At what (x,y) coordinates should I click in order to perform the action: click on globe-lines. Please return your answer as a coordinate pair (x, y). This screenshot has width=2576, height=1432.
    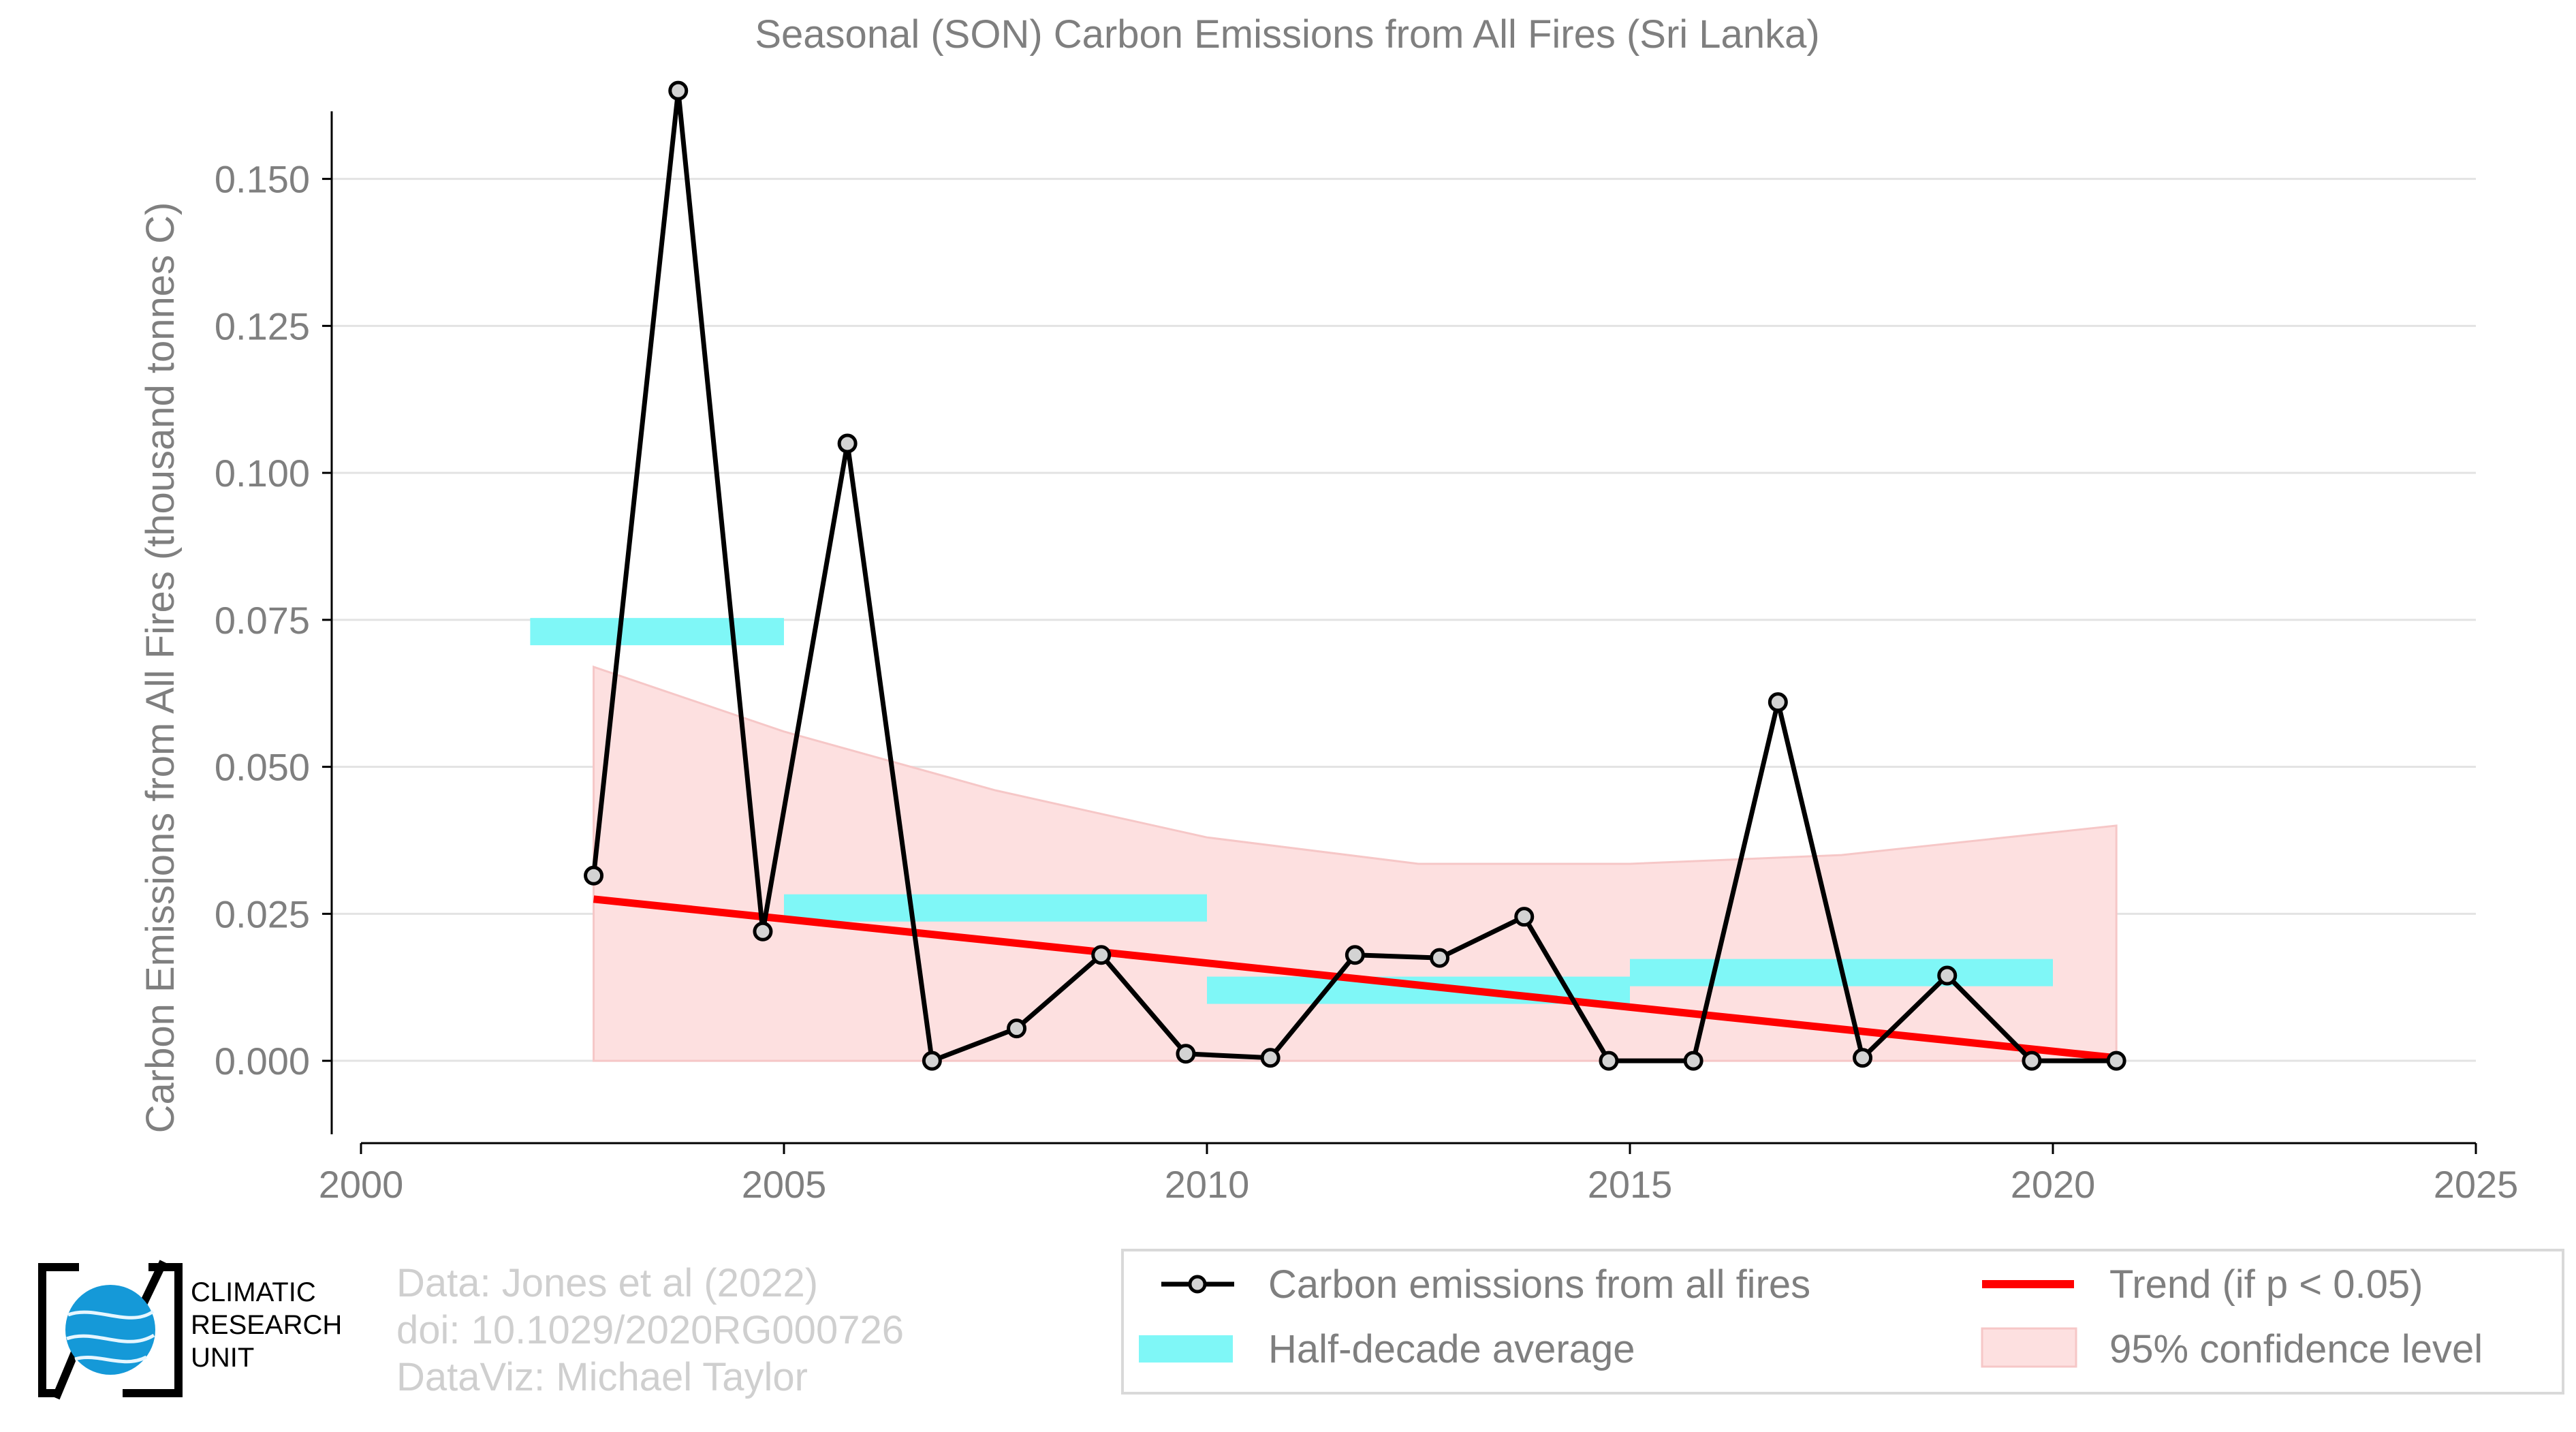
    Looking at the image, I should click on (110, 1336).